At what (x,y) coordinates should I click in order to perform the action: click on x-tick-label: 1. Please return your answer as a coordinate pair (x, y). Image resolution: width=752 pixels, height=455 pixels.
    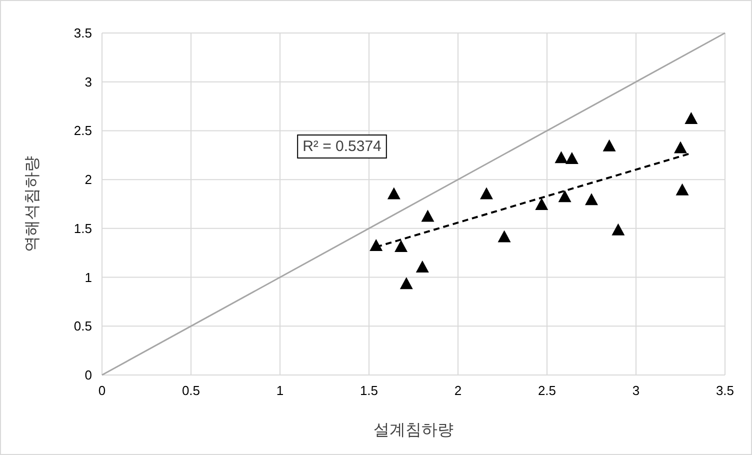
    Looking at the image, I should click on (280, 390).